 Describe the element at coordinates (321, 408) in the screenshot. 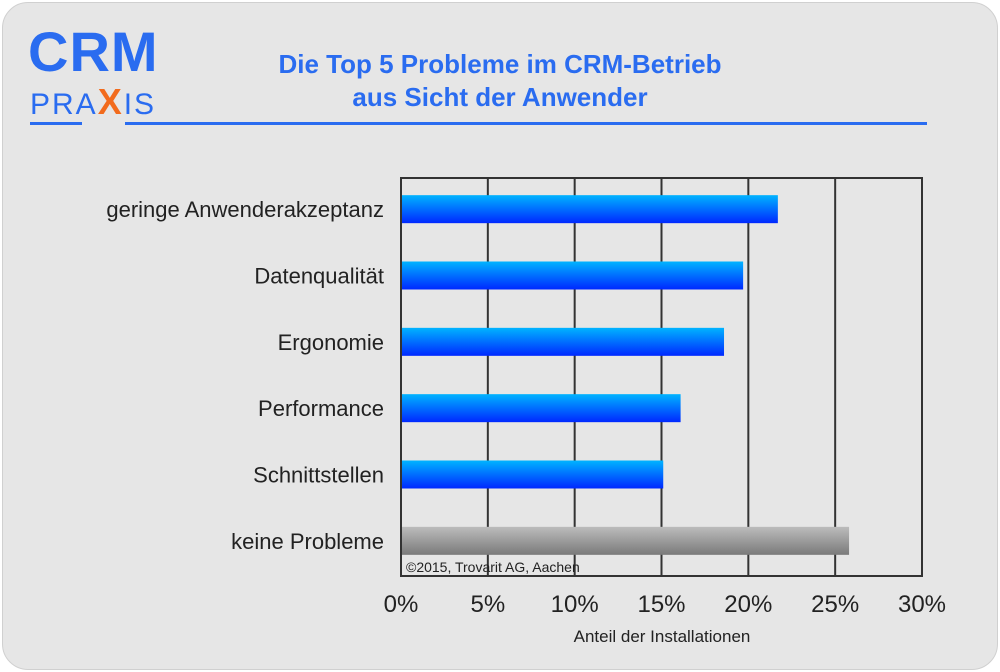

I see `category-label: Performance` at that location.